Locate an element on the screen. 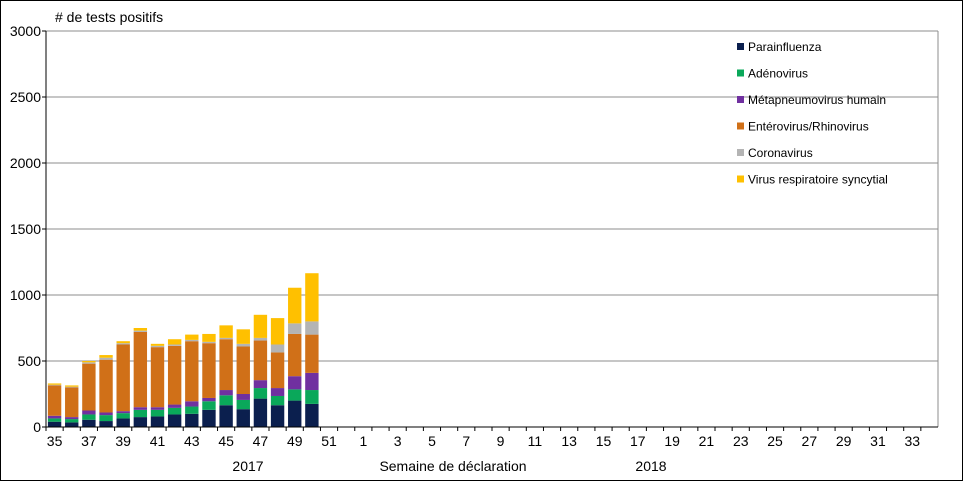 Image resolution: width=963 pixels, height=482 pixels. x-tick-label: 43 is located at coordinates (192, 441).